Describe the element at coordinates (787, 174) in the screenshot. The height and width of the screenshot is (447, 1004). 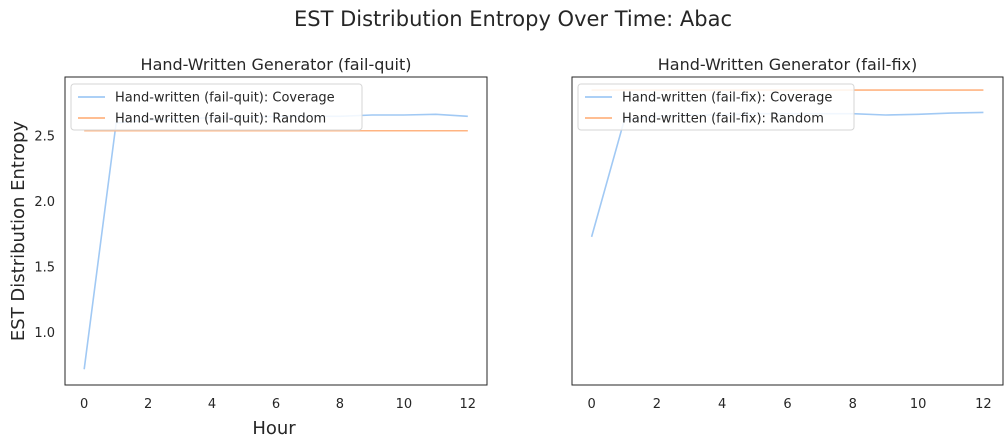
I see `series-line-coverage` at that location.